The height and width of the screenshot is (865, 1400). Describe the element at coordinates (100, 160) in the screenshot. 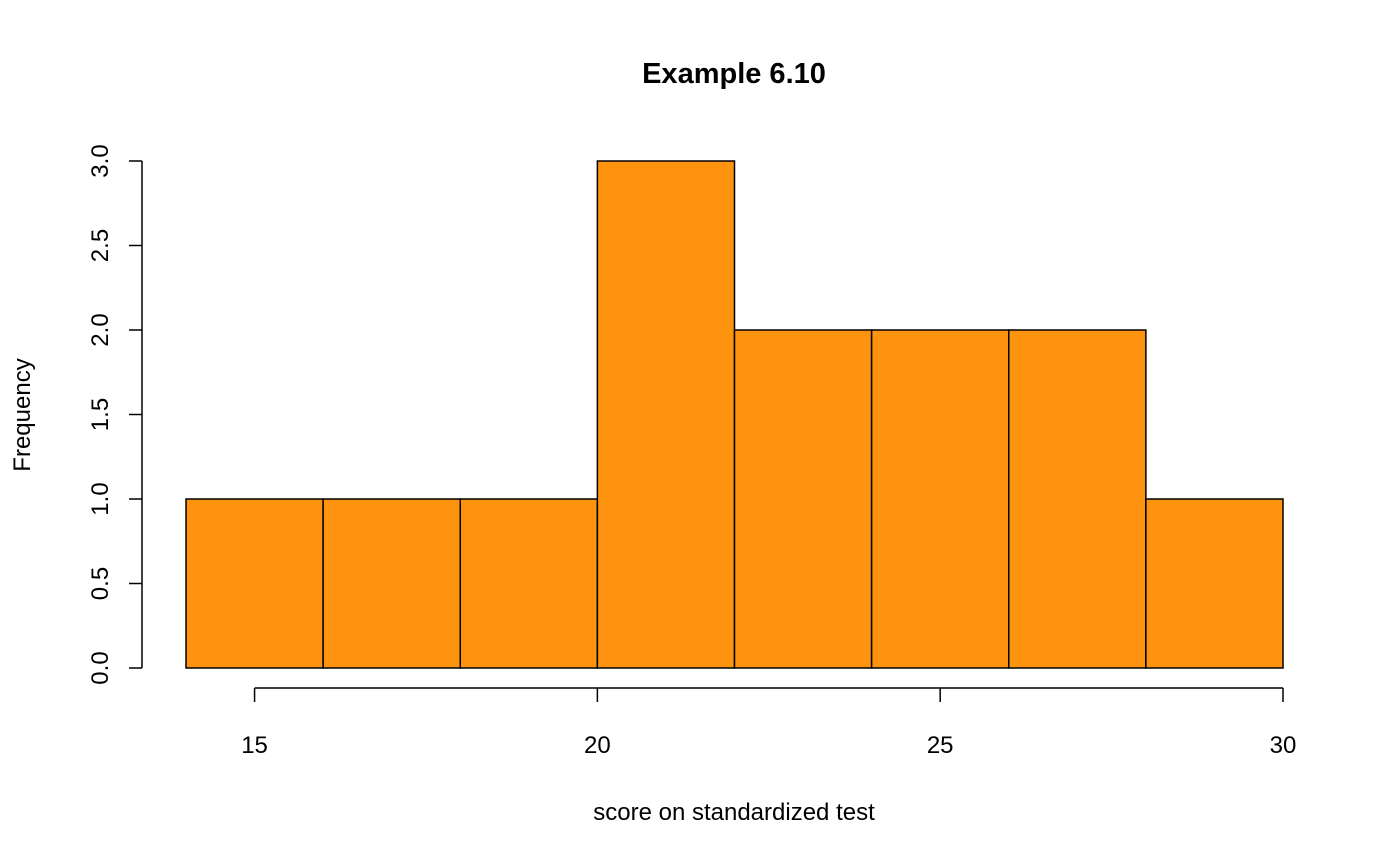

I see `y-tick-label: 3.0` at that location.